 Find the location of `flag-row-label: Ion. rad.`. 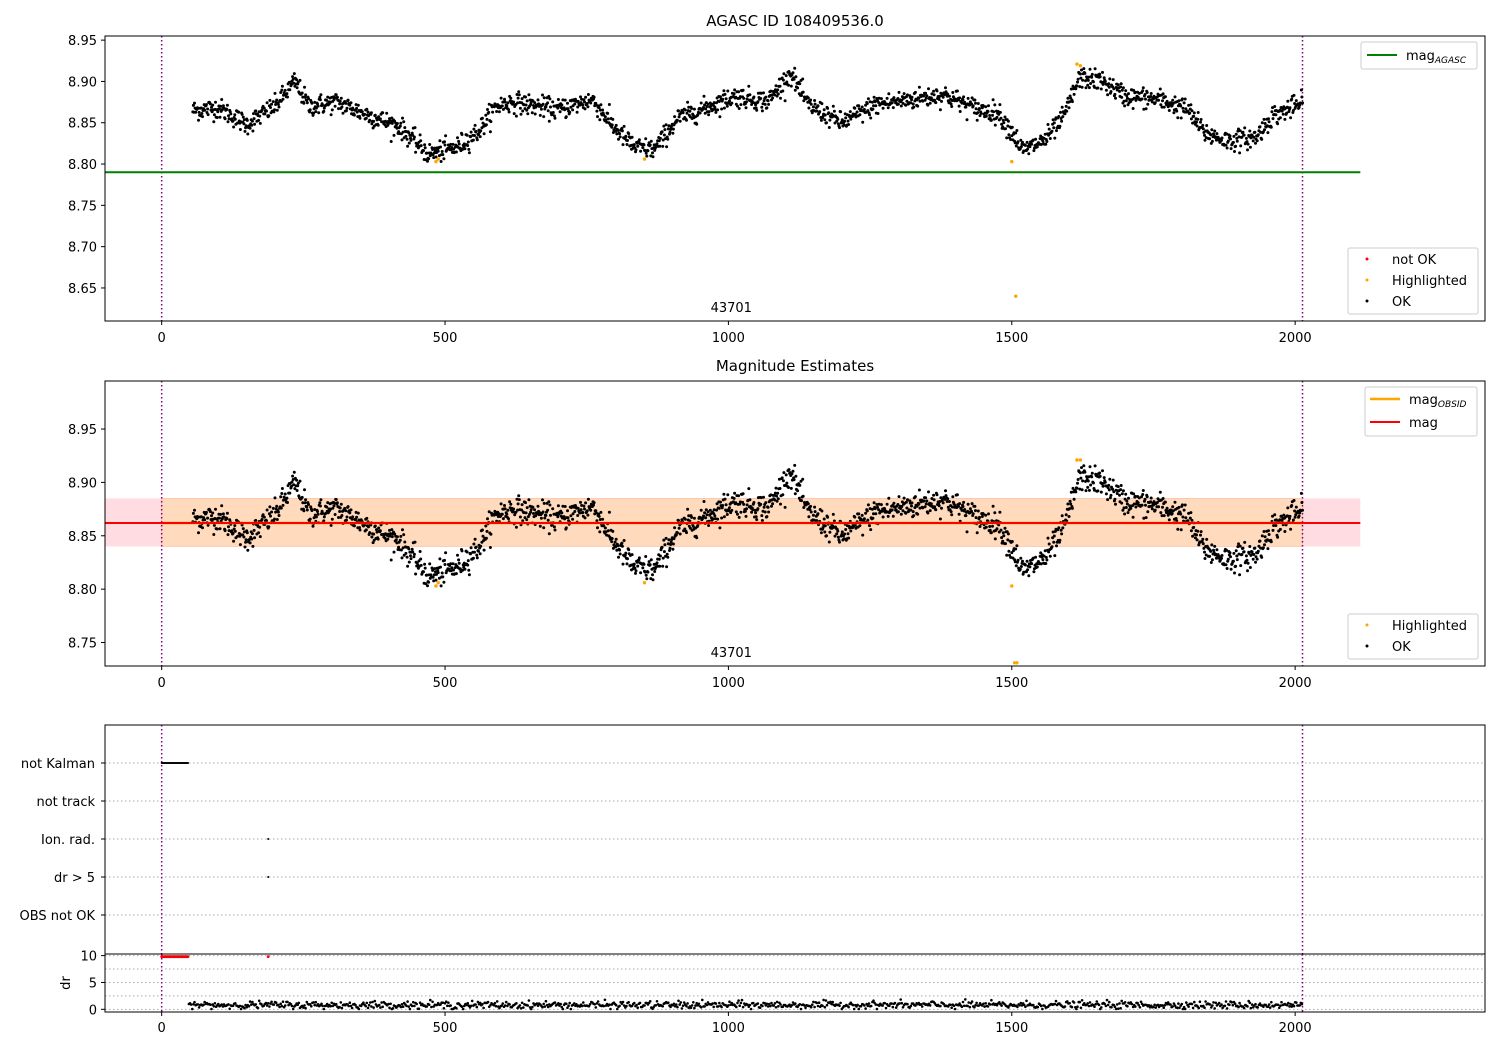

flag-row-label: Ion. rad. is located at coordinates (68, 840).